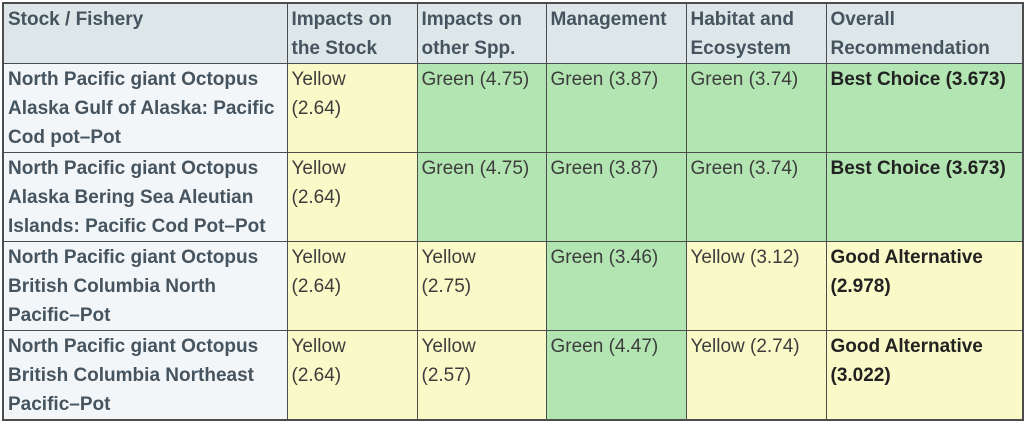 This screenshot has height=423, width=1024. What do you see at coordinates (481, 33) in the screenshot?
I see `col-header-impacts-other-spp: Impacts on other Spp.` at bounding box center [481, 33].